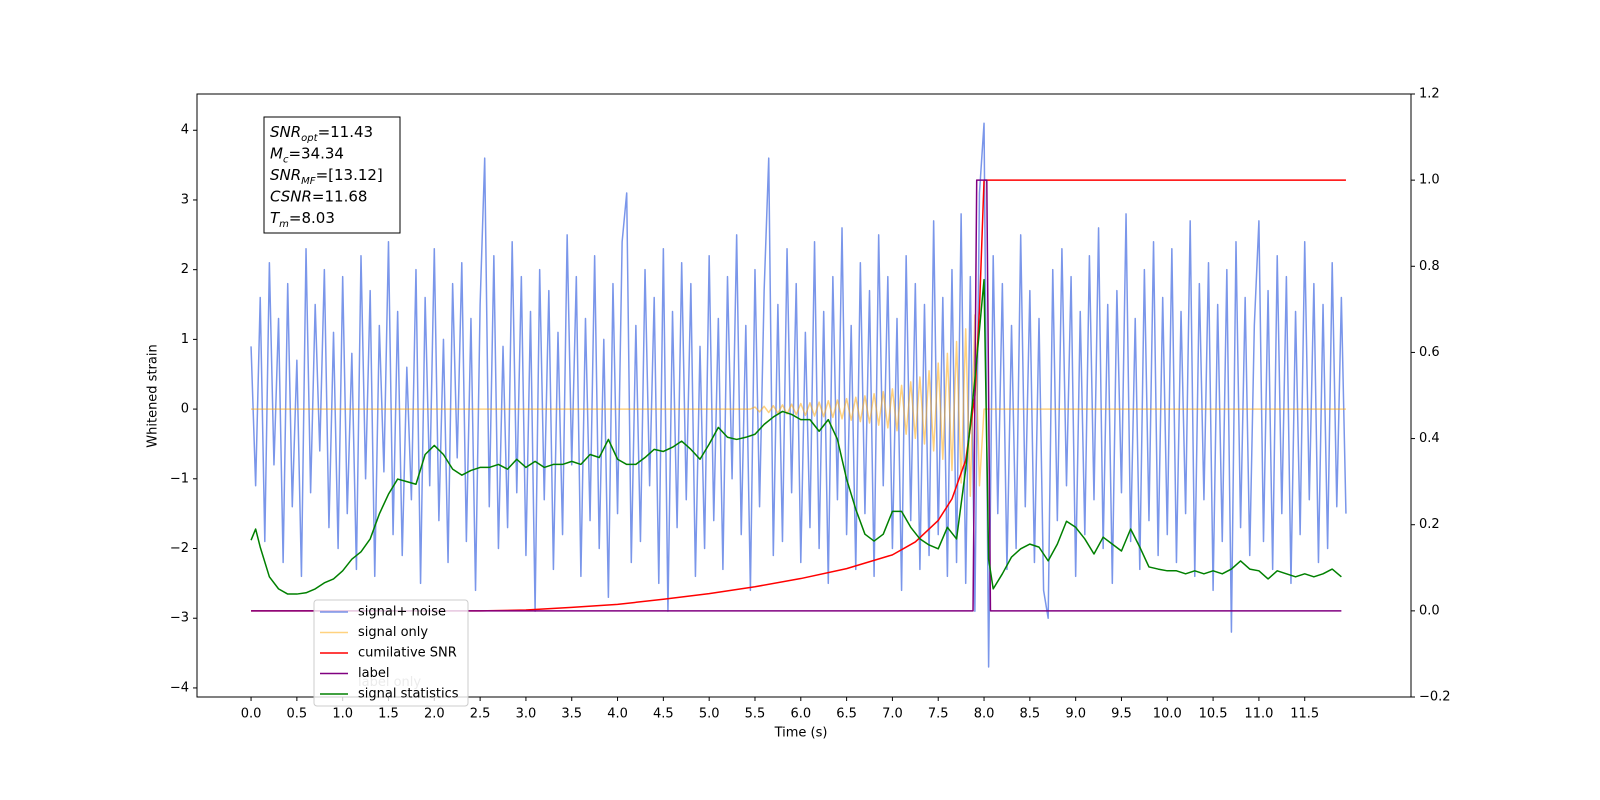  Describe the element at coordinates (284, 224) in the screenshot. I see `stats-subscript: m` at that location.